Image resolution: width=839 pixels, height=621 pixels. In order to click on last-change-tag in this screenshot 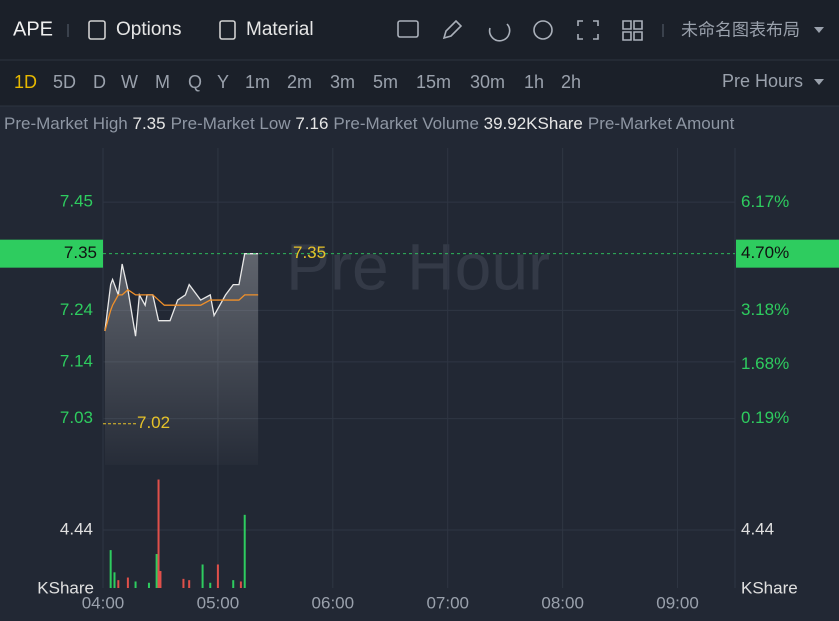, I will do `click(787, 253)`.